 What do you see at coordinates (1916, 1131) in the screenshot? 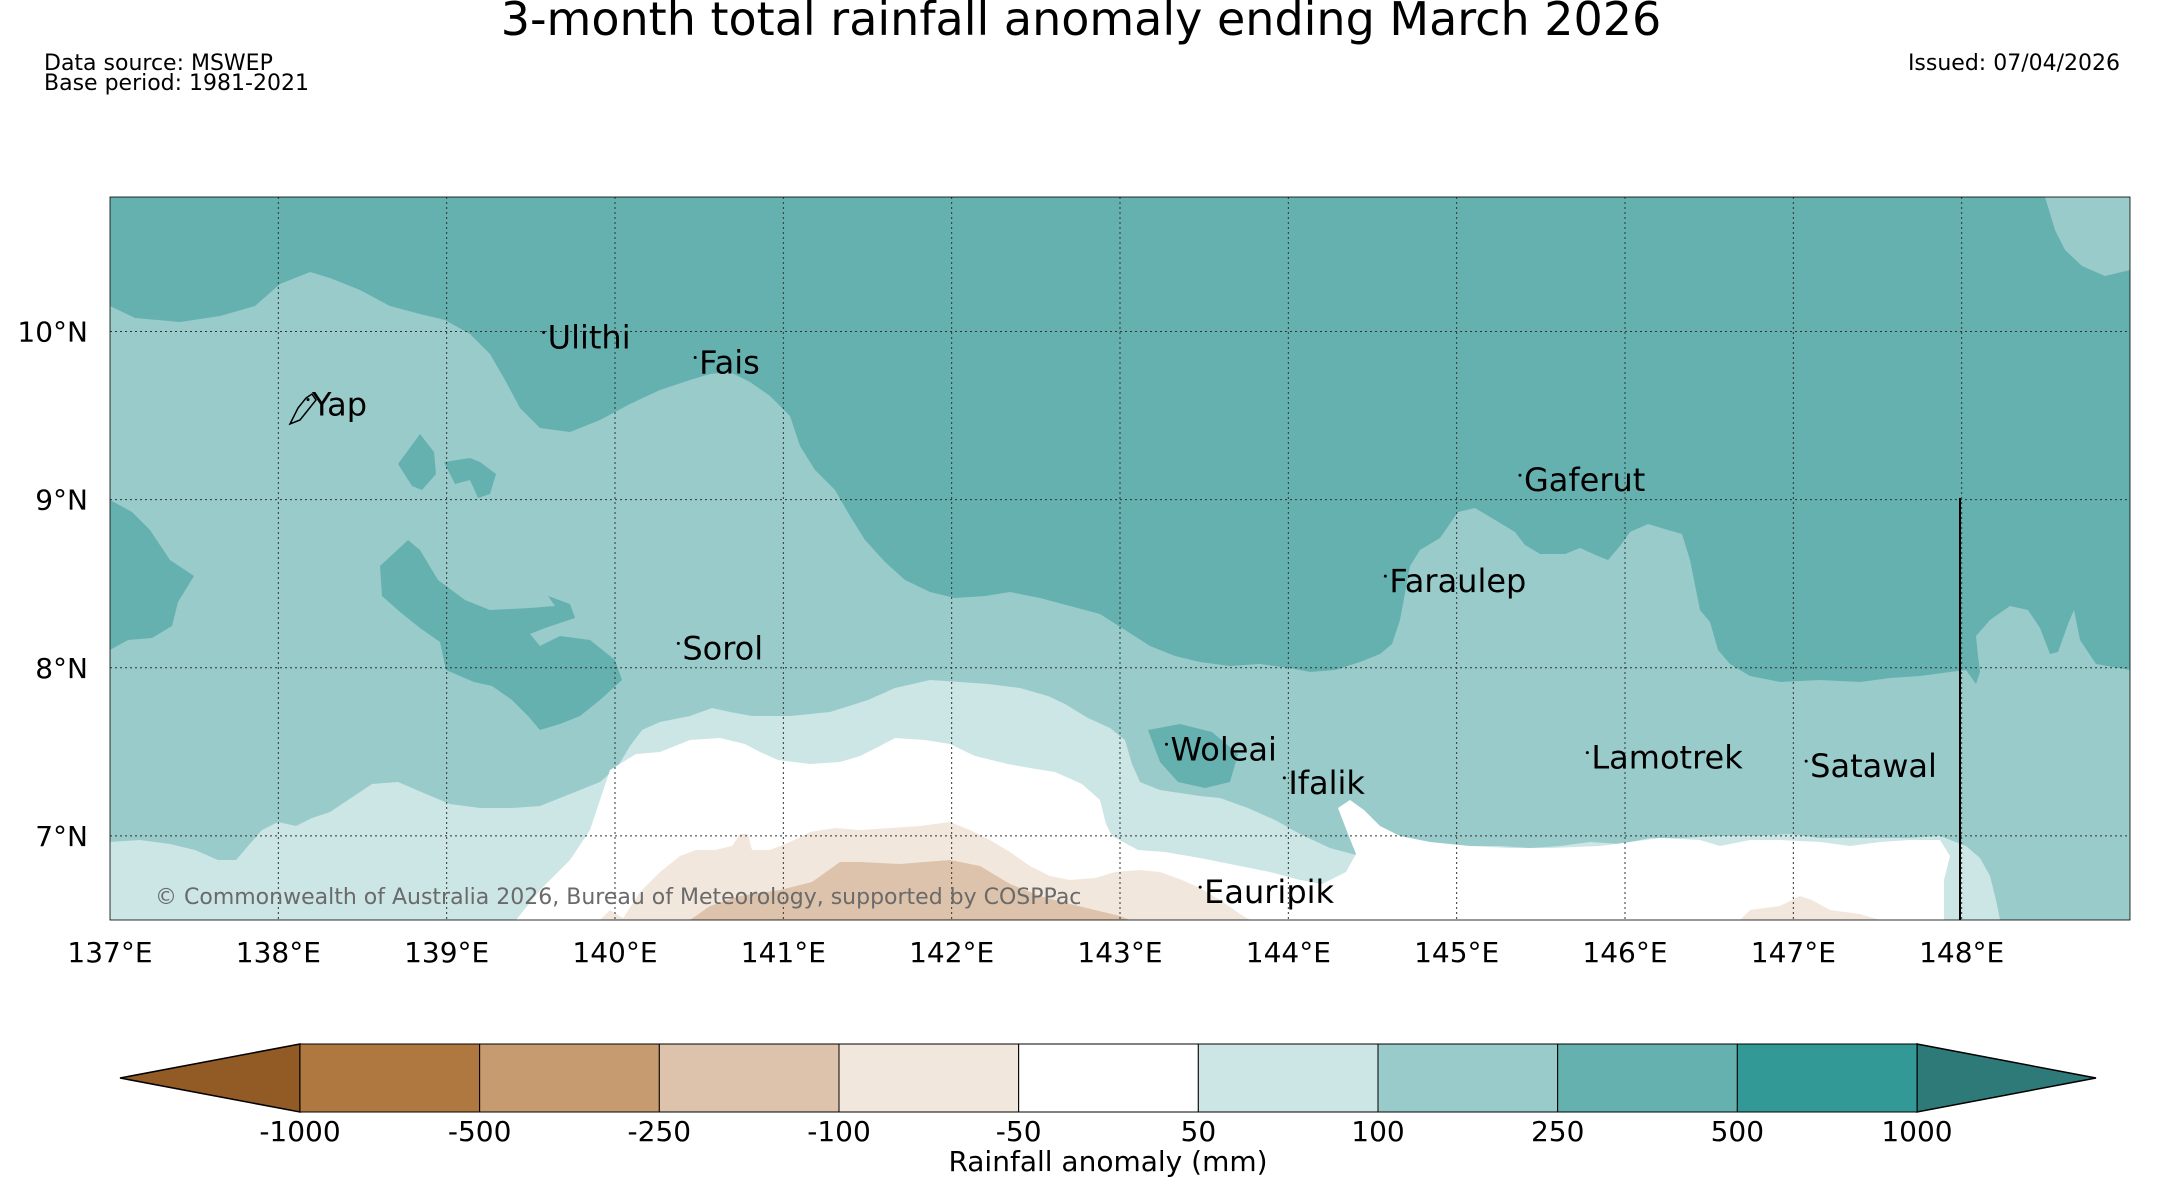
I see `colorbar-tick-label: 1000` at bounding box center [1916, 1131].